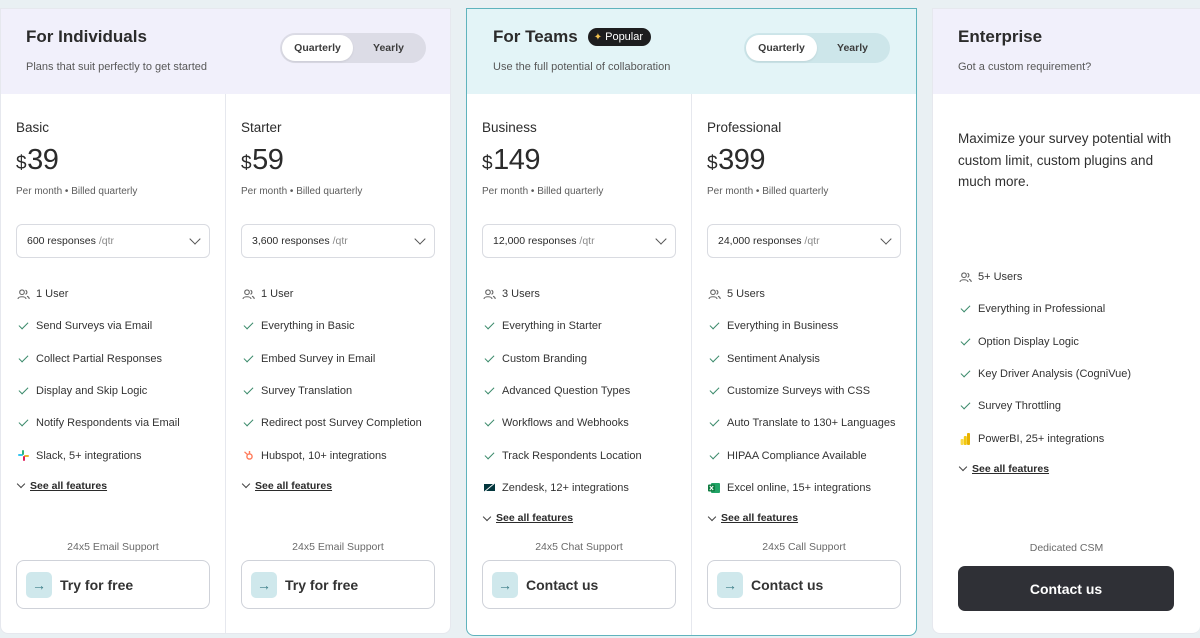 The image size is (1200, 638). What do you see at coordinates (804, 547) in the screenshot?
I see `support-label: 24x5 Call Support` at bounding box center [804, 547].